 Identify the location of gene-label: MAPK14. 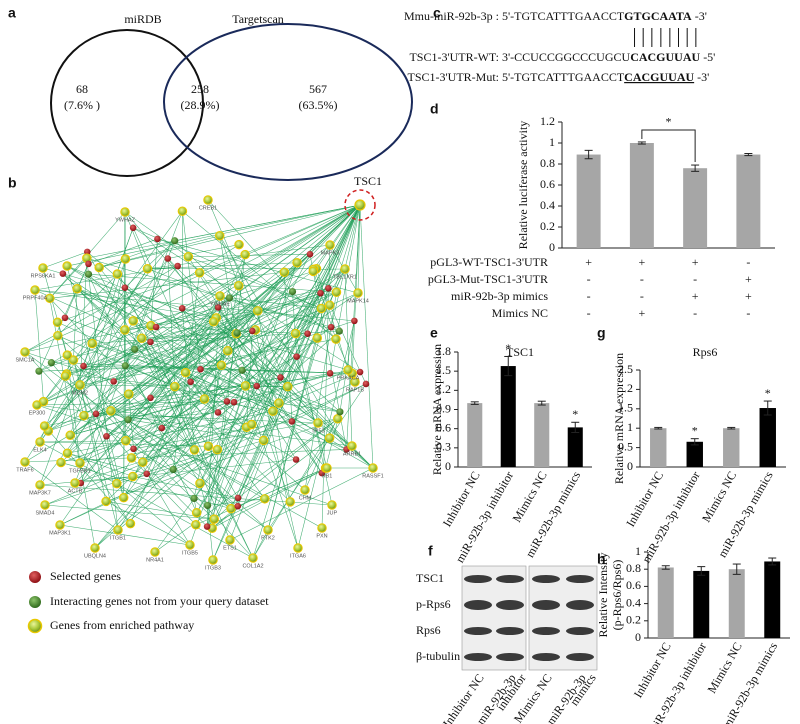
(358, 301).